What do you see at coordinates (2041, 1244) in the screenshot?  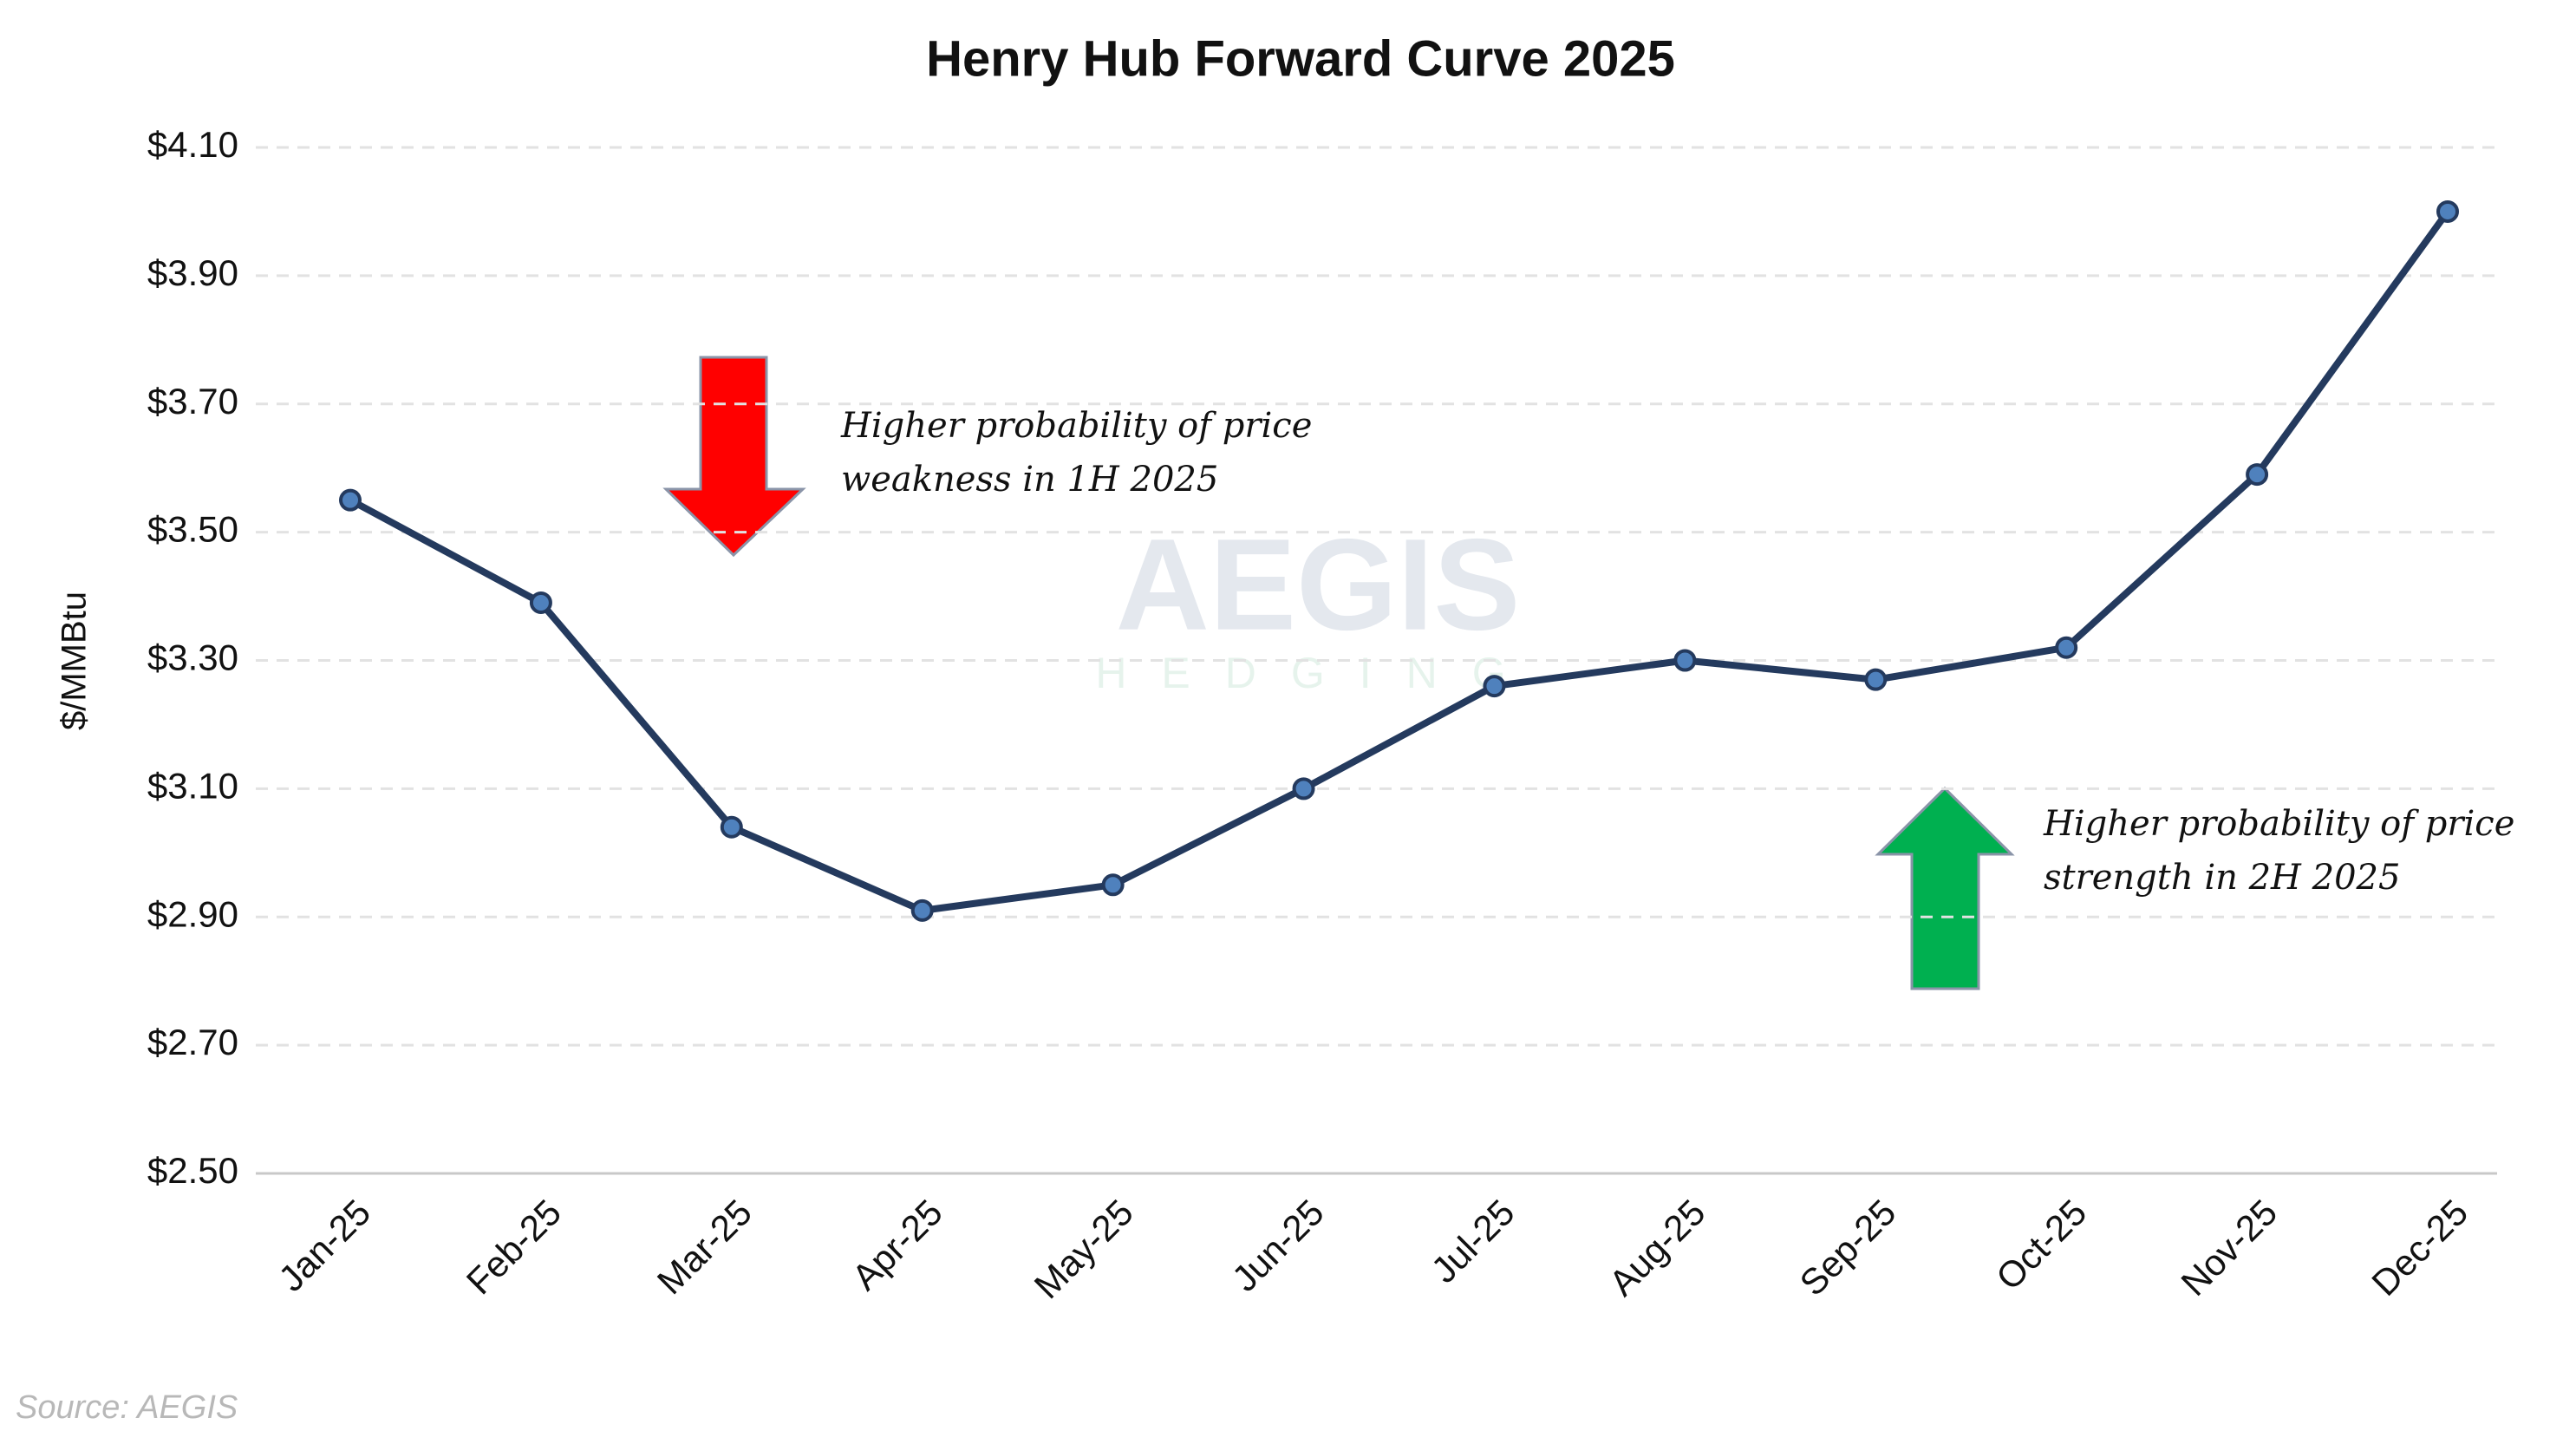 I see `x-tick-label: Oct-25` at bounding box center [2041, 1244].